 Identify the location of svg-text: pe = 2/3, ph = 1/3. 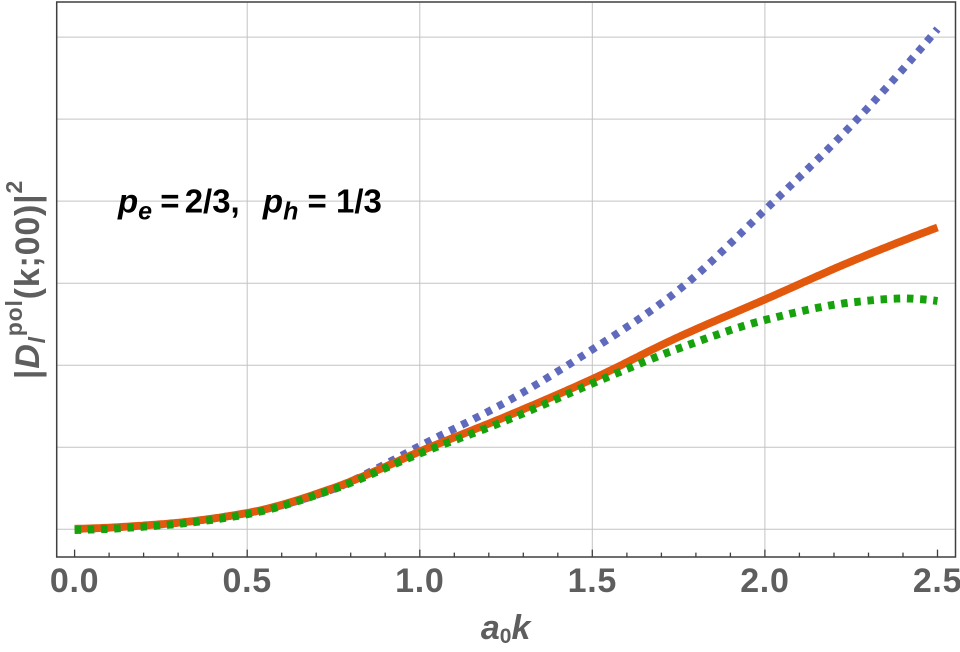
(249, 204).